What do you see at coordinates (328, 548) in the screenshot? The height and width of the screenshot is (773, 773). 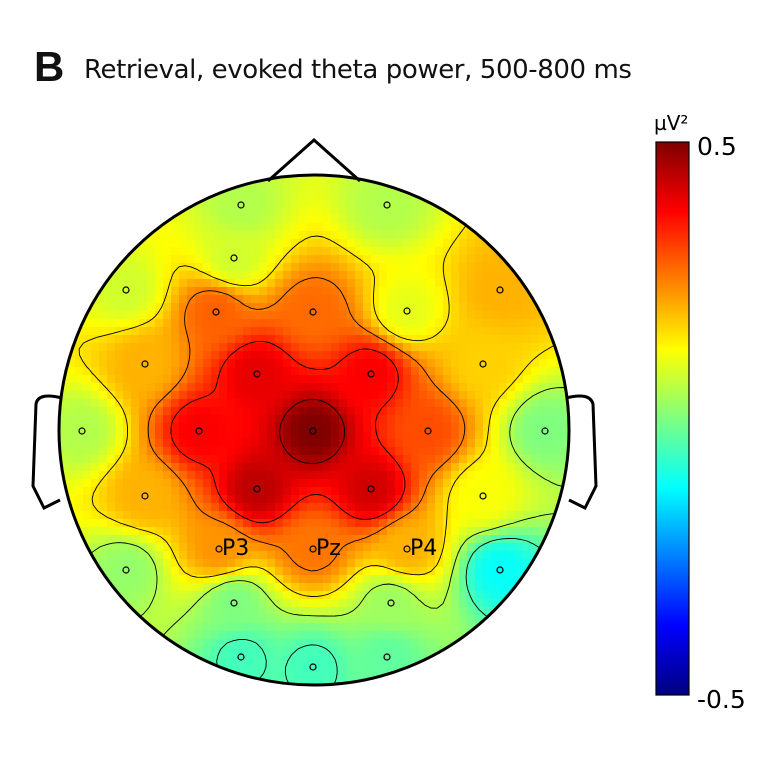 I see `electrode-label: Pz` at bounding box center [328, 548].